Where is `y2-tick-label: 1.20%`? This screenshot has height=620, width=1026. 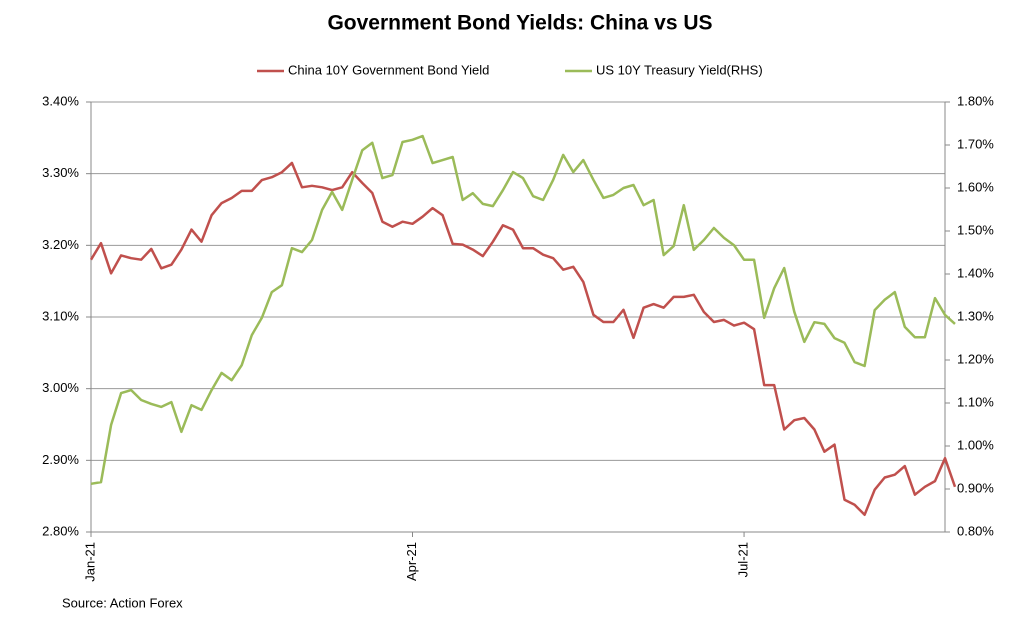 y2-tick-label: 1.20% is located at coordinates (975, 358).